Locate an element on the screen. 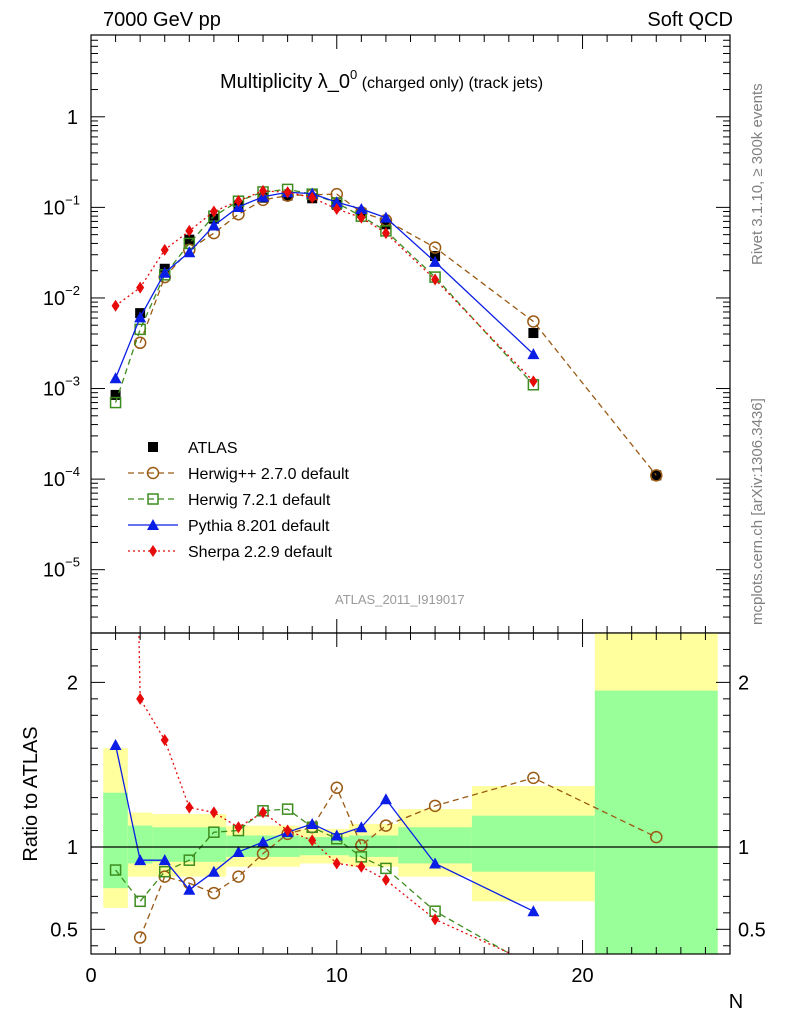 The width and height of the screenshot is (786, 1024). y-tick-label: 10⁻¹ is located at coordinates (61, 205).